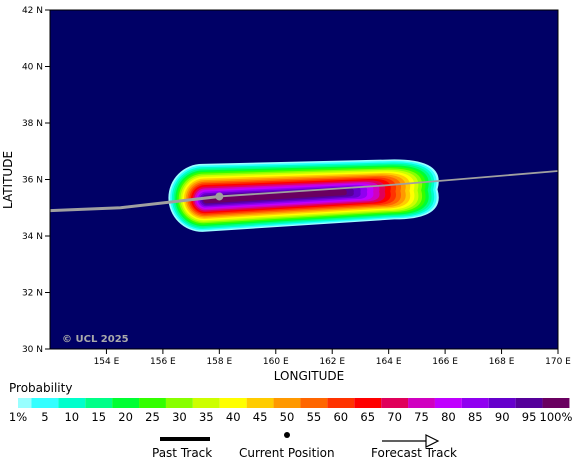 This screenshot has height=469, width=580. What do you see at coordinates (275, 196) in the screenshot?
I see `probability-band-100%` at bounding box center [275, 196].